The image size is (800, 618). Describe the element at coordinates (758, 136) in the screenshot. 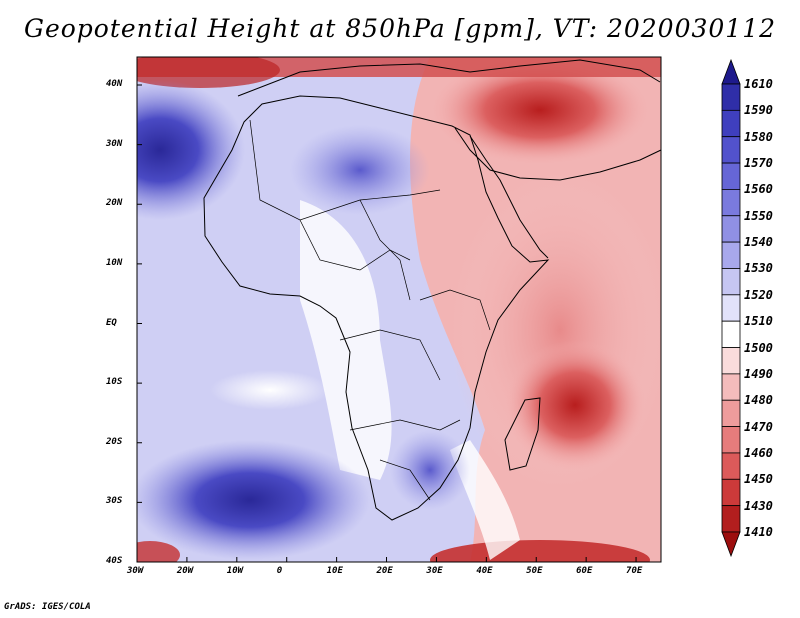

I see `colorbar-label: 1580` at that location.